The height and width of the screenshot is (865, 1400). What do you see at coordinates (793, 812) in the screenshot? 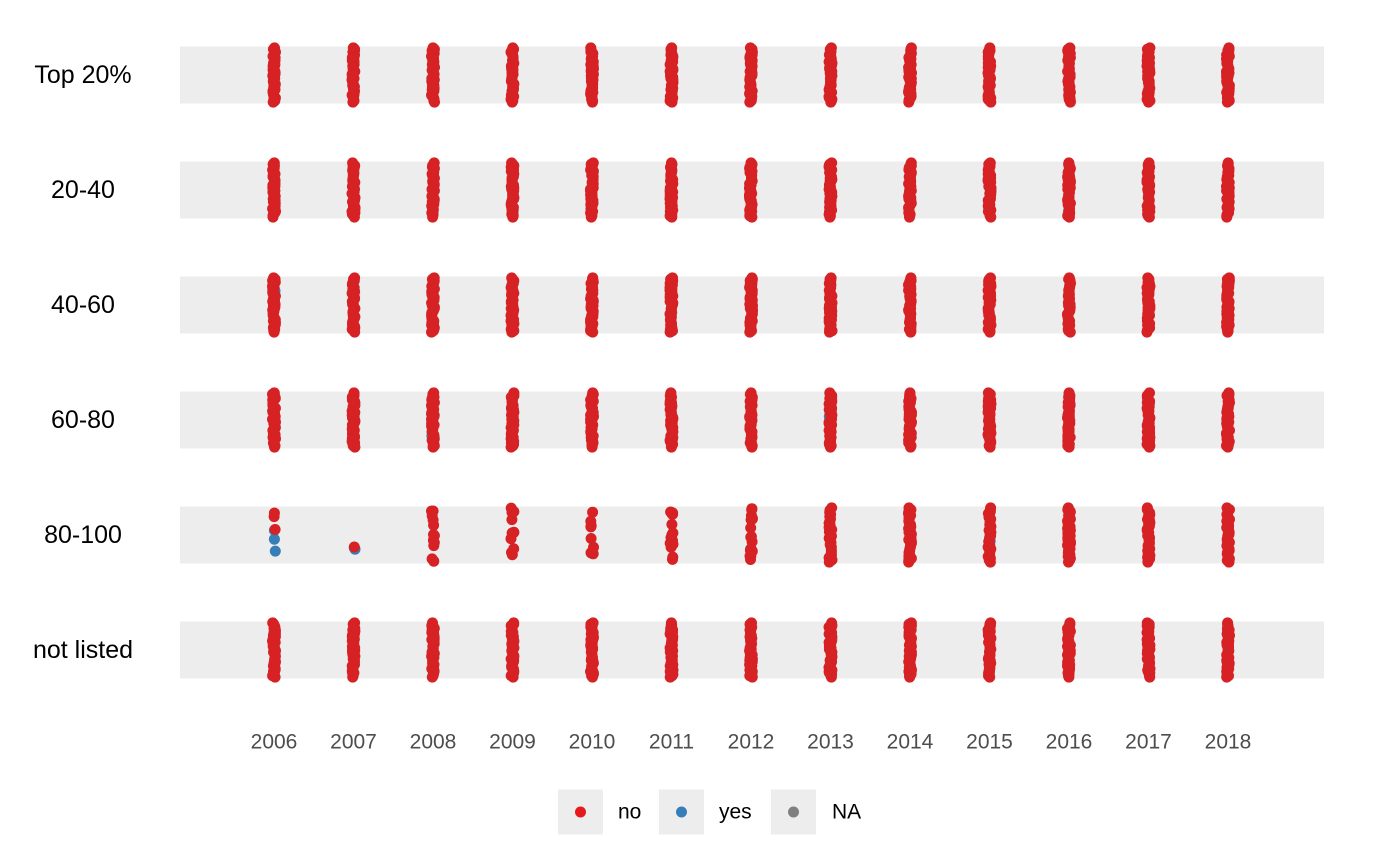
I see `legend-marker-na` at bounding box center [793, 812].